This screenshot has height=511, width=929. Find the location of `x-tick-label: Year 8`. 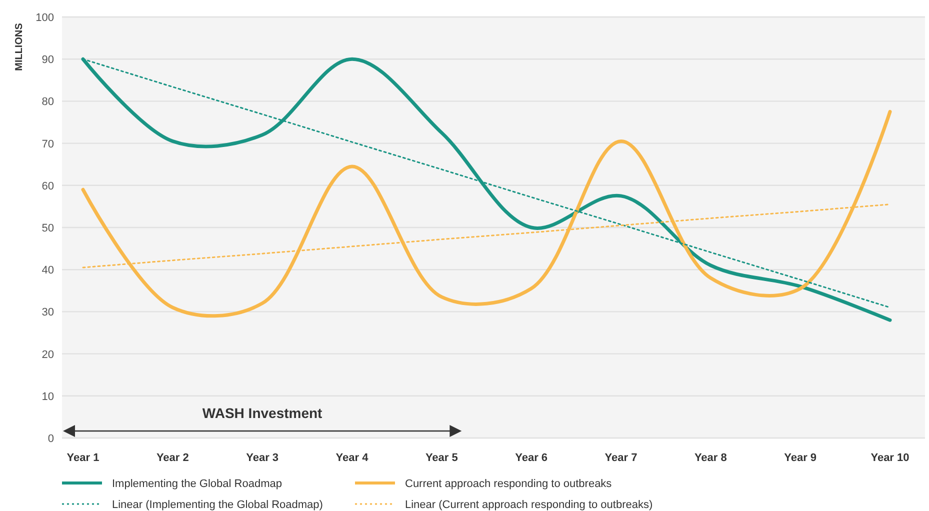

x-tick-label: Year 8 is located at coordinates (710, 458).